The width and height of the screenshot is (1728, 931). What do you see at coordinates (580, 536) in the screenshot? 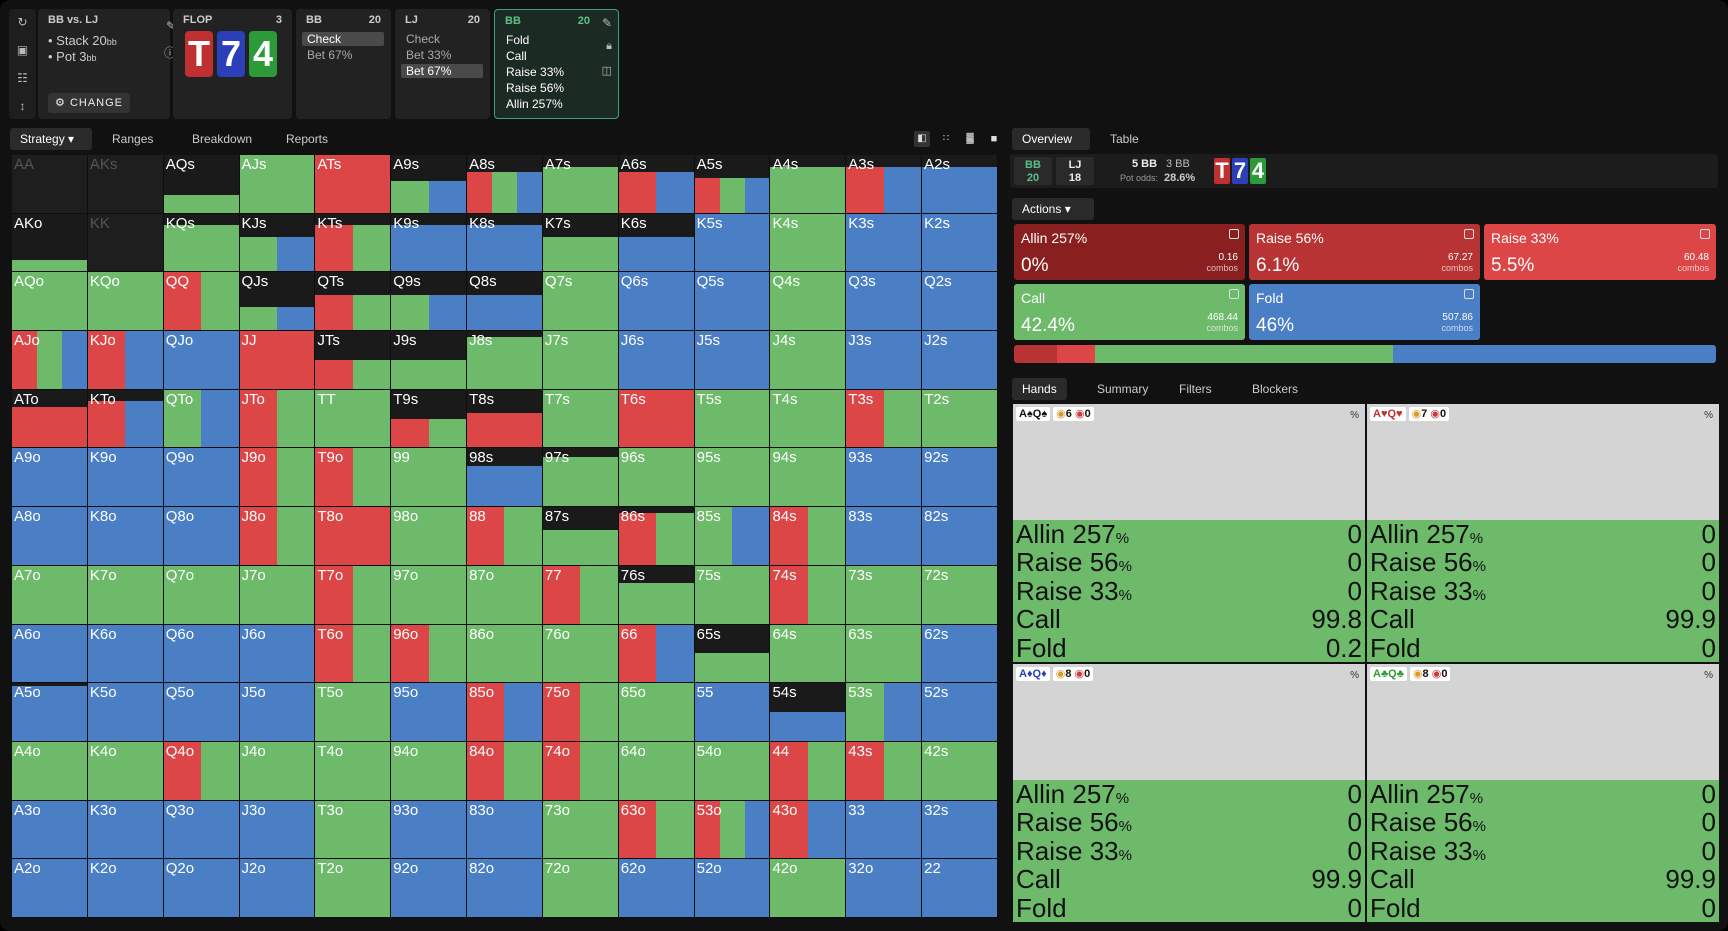
I see `hand-cell-87s: 87s` at bounding box center [580, 536].